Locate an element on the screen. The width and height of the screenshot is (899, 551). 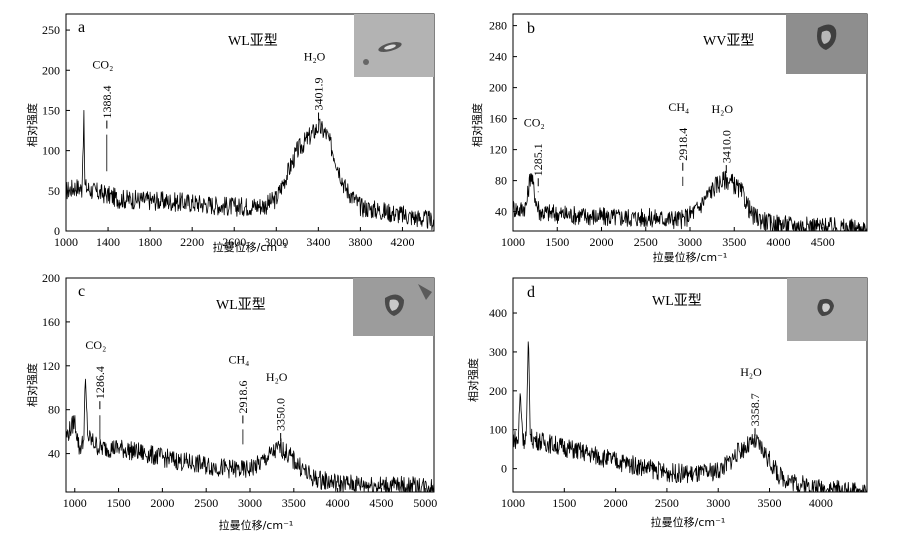
x-tick-label: 4200 is located at coordinates (402, 242).